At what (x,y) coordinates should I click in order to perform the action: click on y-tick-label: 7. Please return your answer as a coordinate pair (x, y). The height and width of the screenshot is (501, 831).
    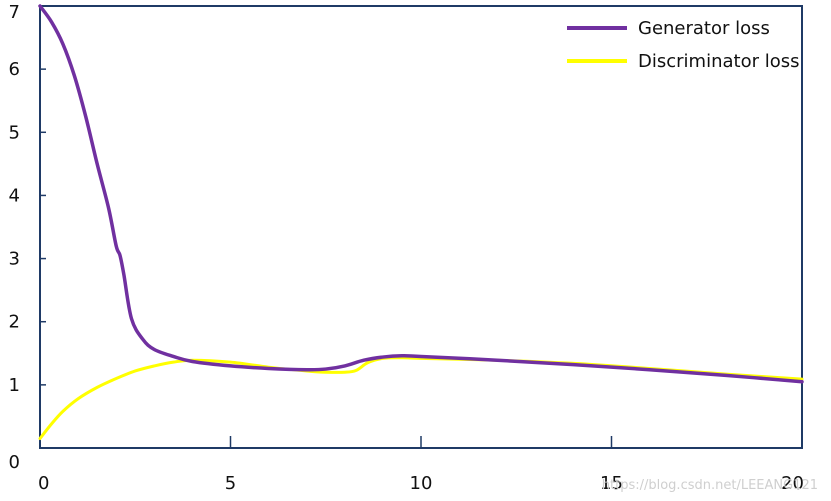
    Looking at the image, I should click on (14, 12).